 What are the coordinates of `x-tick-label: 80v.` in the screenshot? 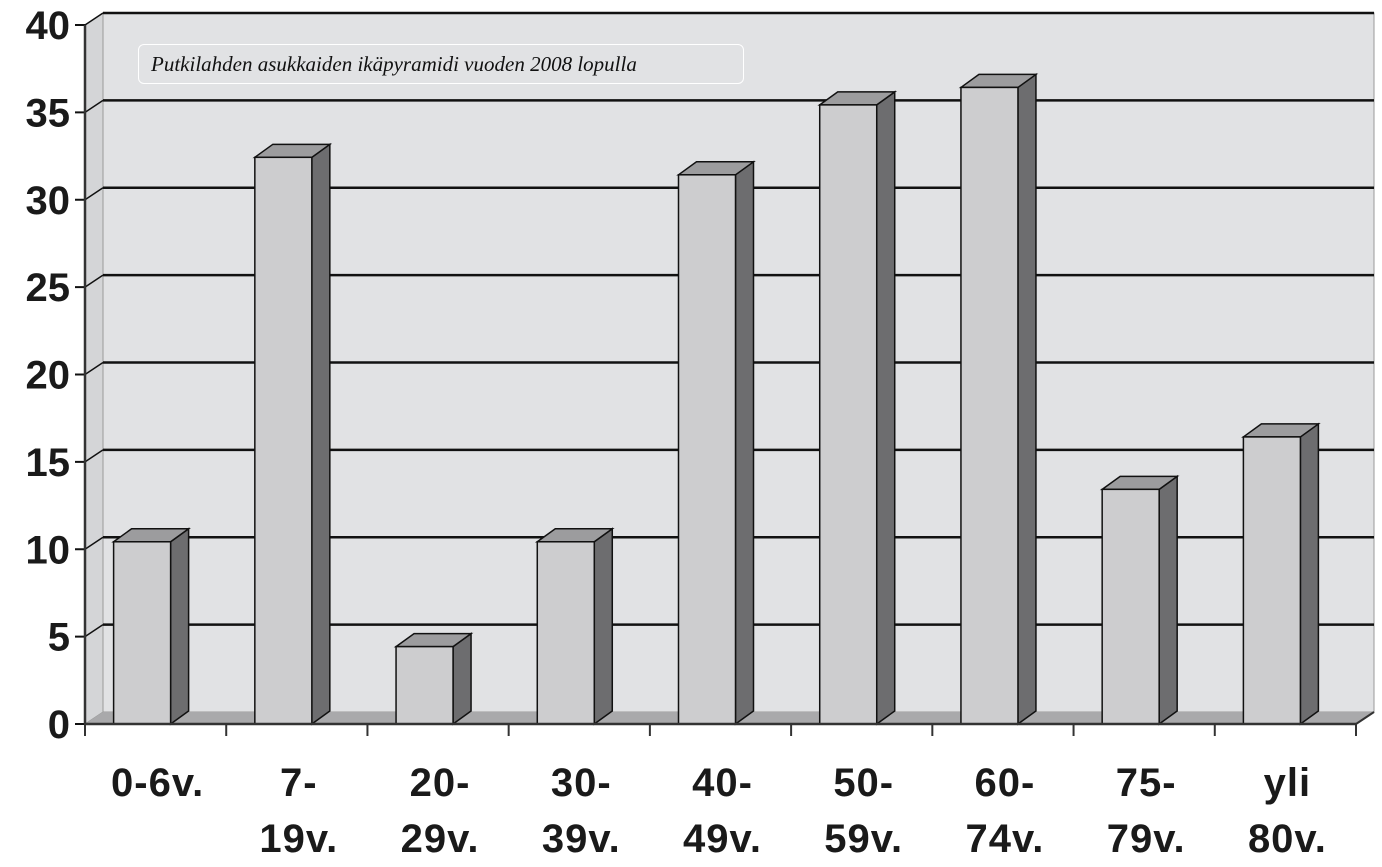 It's located at (1287, 839).